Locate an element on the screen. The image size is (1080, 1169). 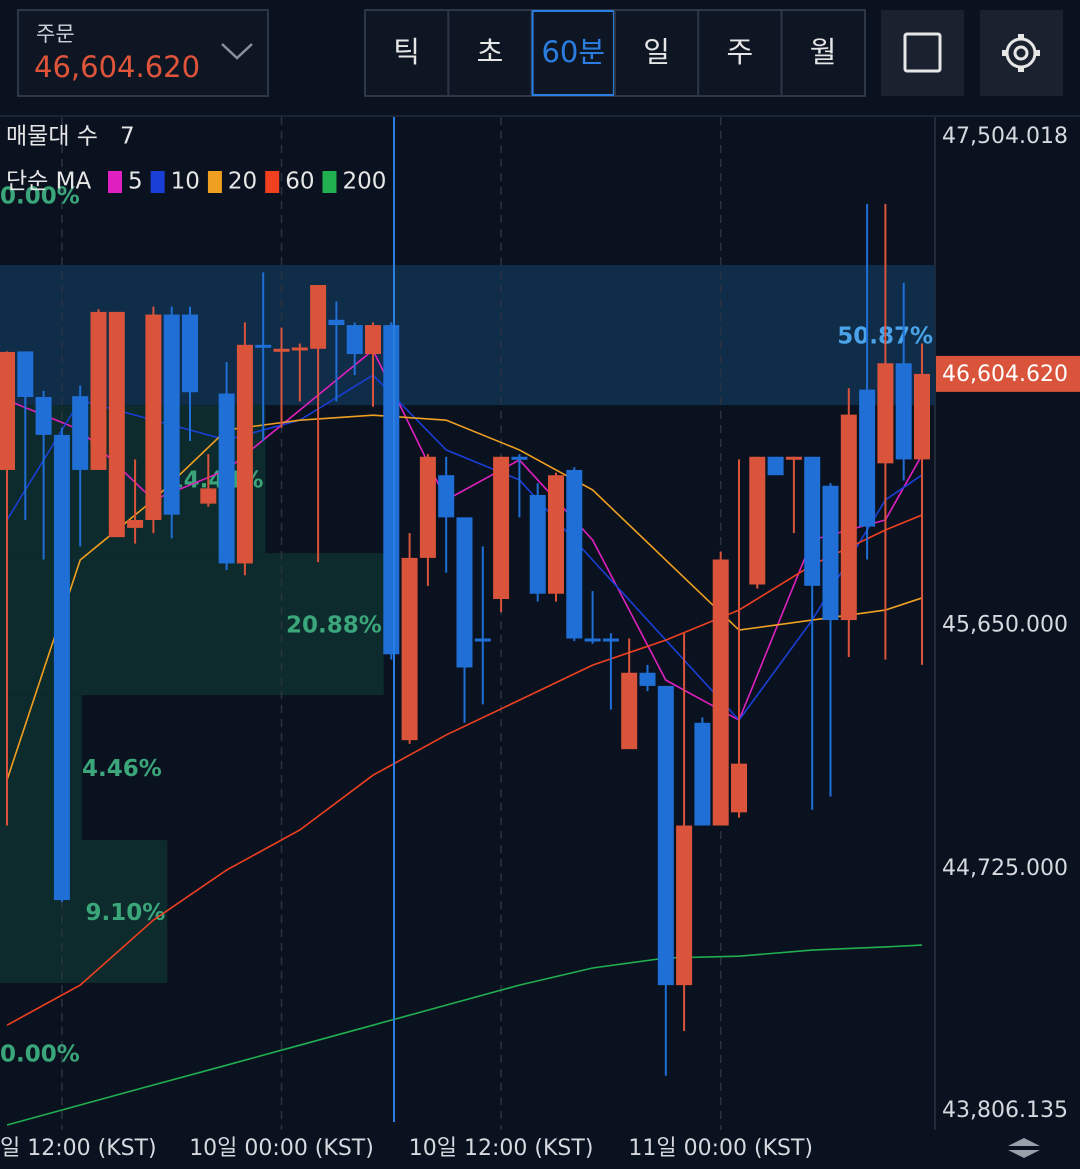
settings-button is located at coordinates (1021, 53).